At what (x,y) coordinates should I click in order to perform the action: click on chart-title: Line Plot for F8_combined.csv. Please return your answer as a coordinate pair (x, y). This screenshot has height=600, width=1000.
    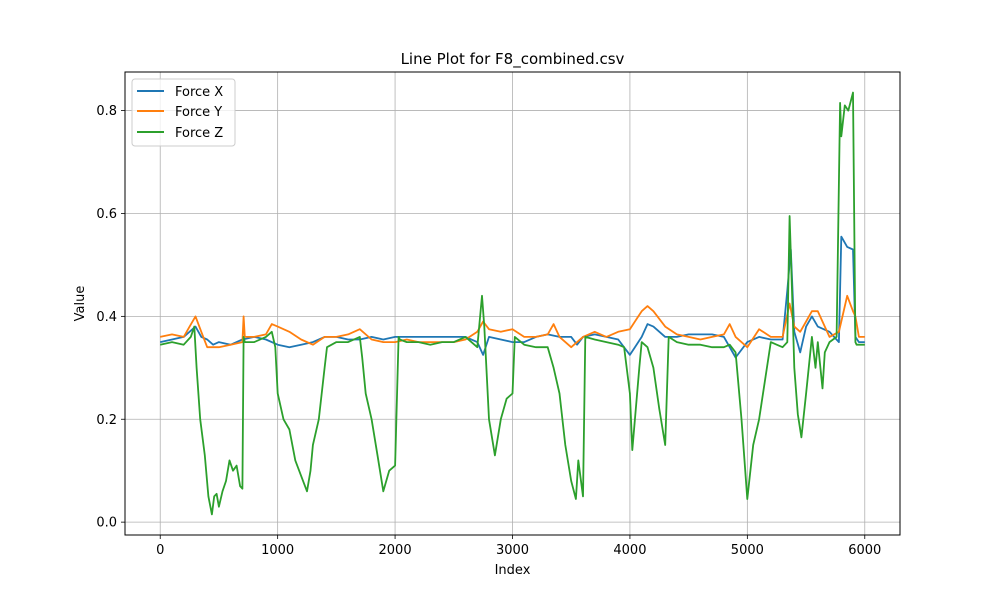
    Looking at the image, I should click on (513, 59).